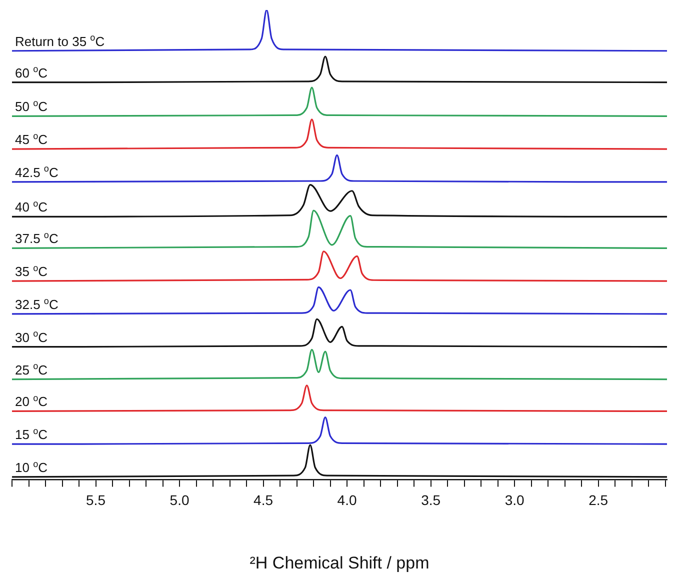  What do you see at coordinates (598, 500) in the screenshot?
I see `x-tick-label: 2.5` at bounding box center [598, 500].